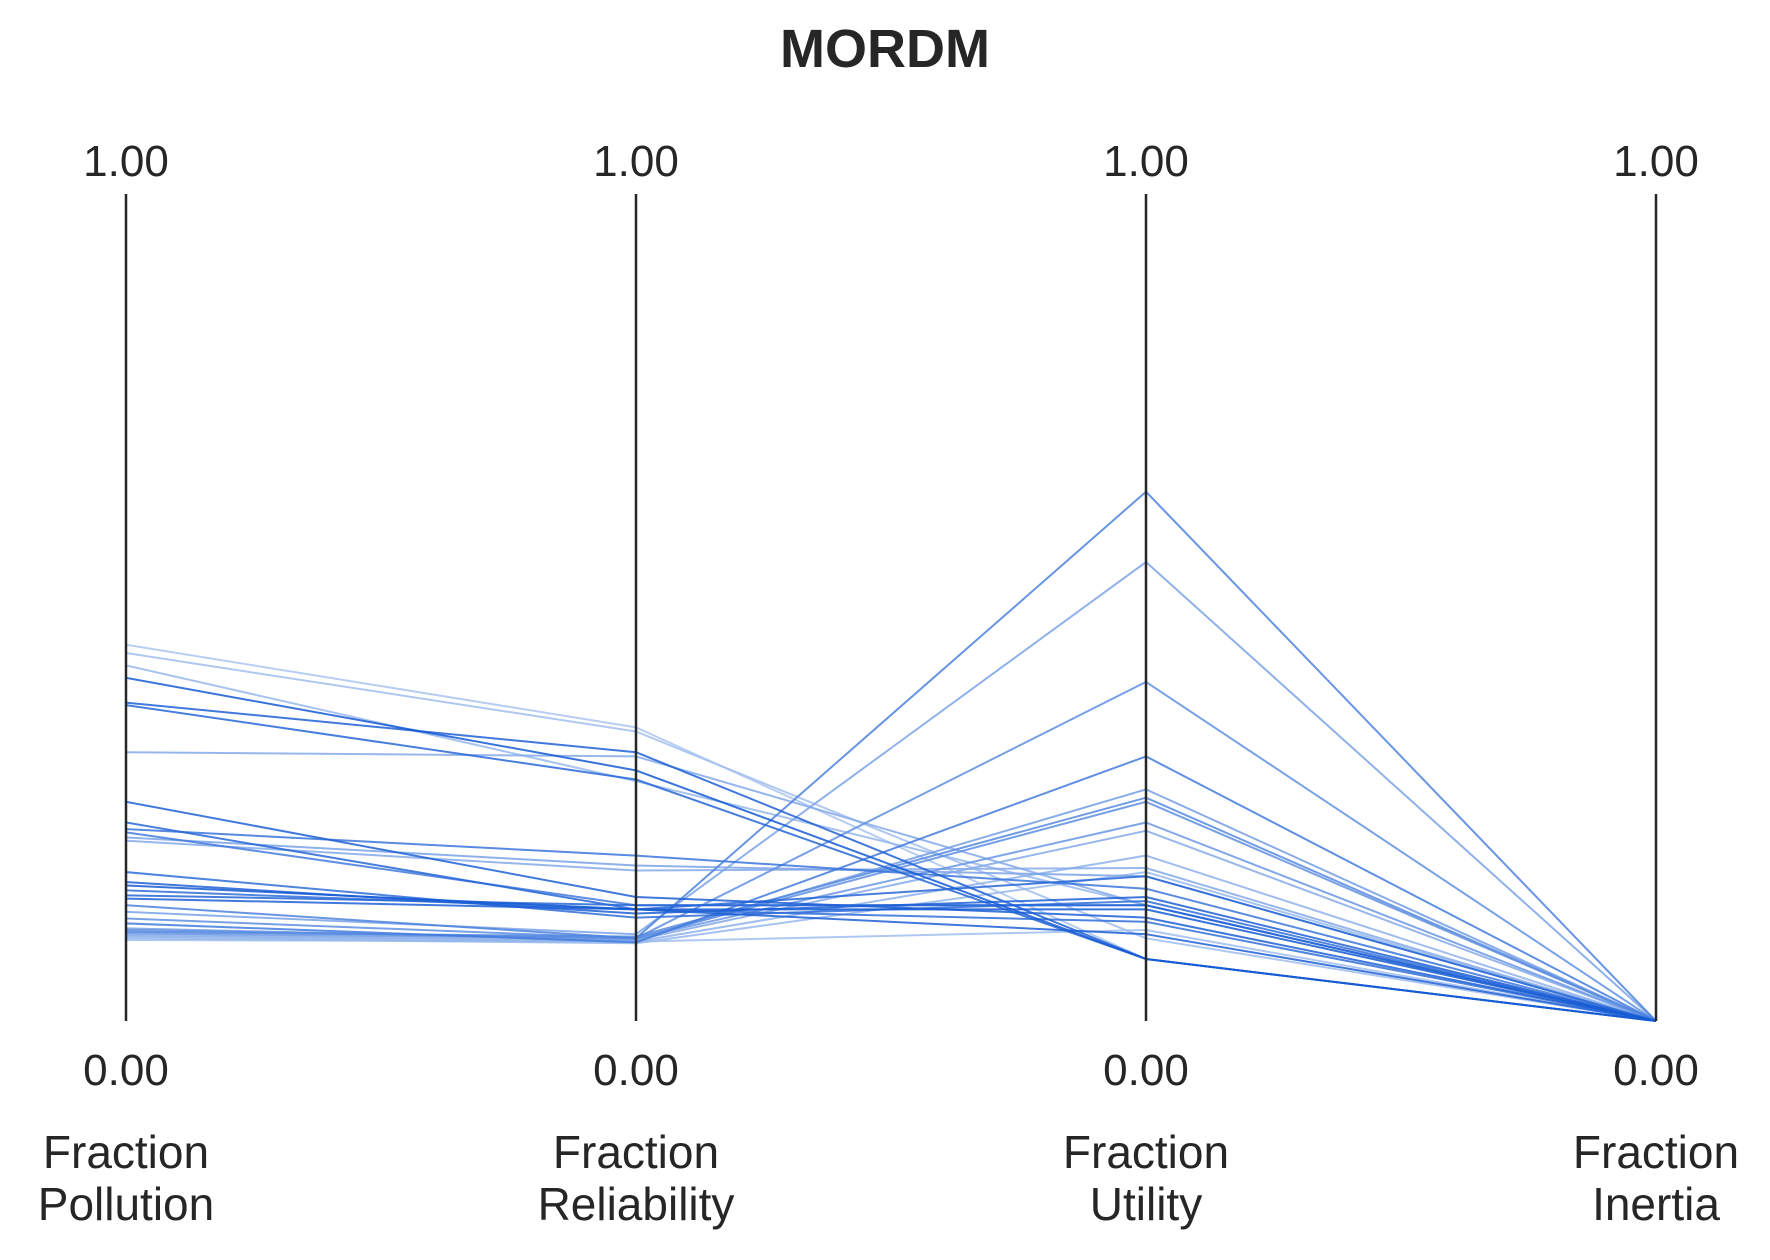 This screenshot has height=1260, width=1770. What do you see at coordinates (885, 49) in the screenshot?
I see `chart-title: MORDM` at bounding box center [885, 49].